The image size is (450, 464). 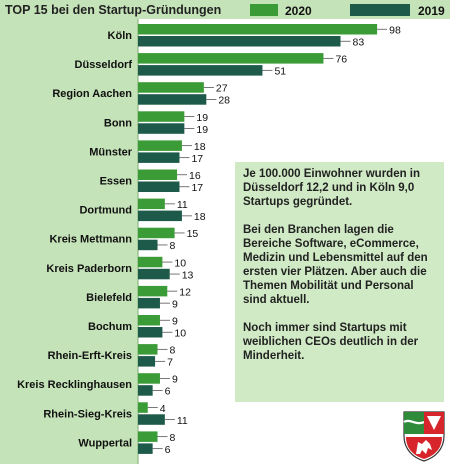 What do you see at coordinates (109, 298) in the screenshot?
I see `category-label: Bielefeld` at bounding box center [109, 298].